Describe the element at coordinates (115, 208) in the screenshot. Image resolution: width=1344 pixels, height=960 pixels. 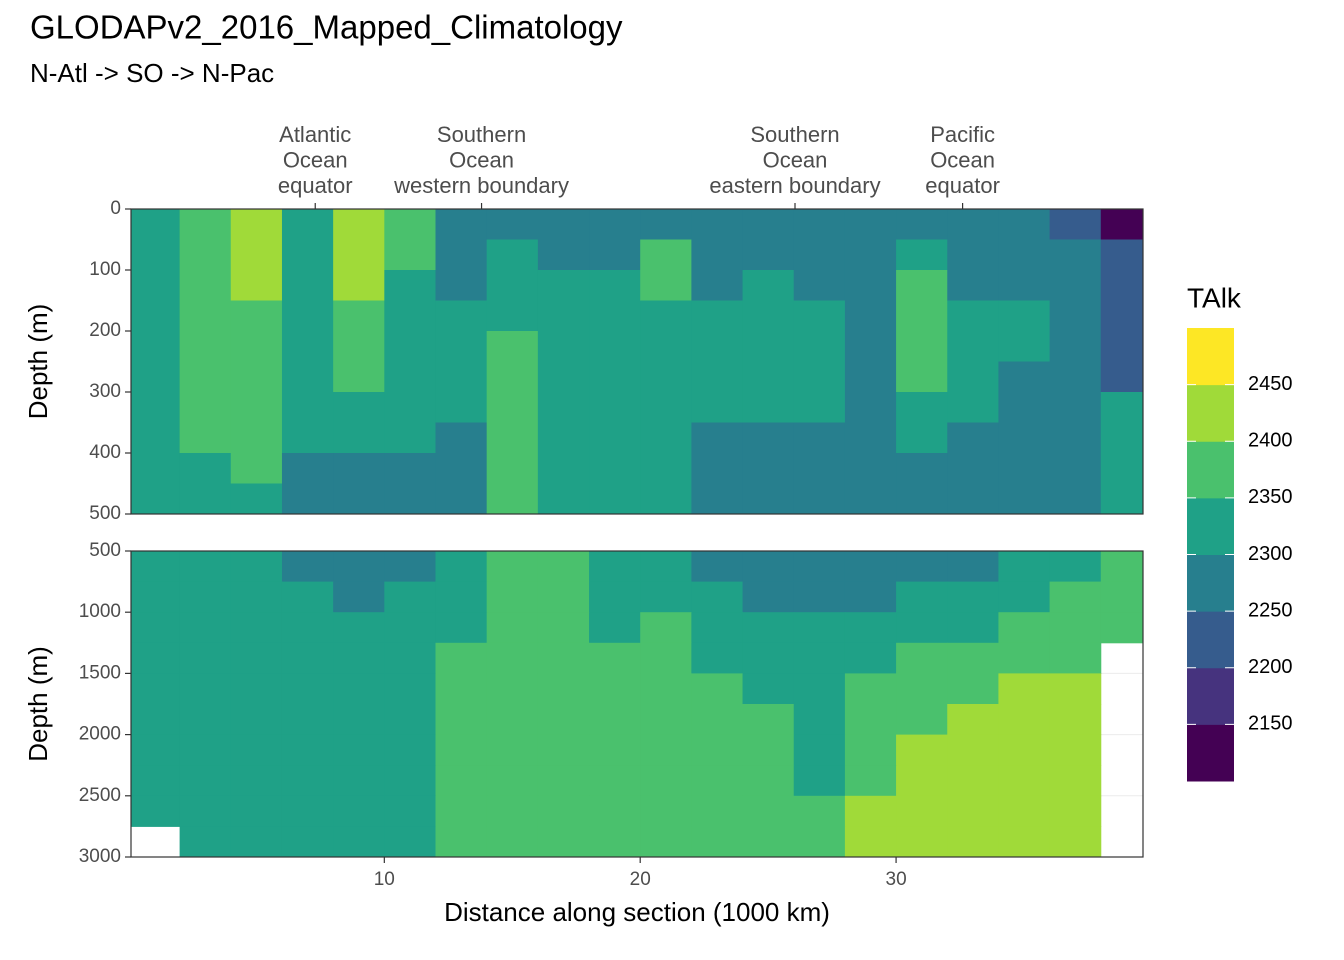
I see `y-tick-label: 0` at that location.